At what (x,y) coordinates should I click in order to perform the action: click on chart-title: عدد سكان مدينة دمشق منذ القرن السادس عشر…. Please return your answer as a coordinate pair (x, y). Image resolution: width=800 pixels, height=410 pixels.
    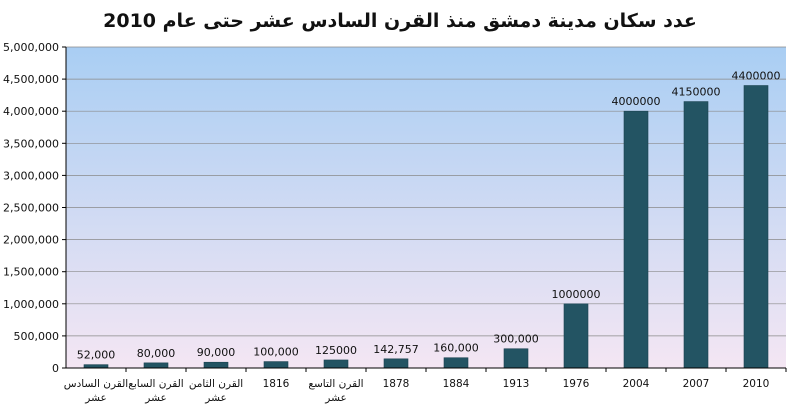
    Looking at the image, I should click on (400, 21).